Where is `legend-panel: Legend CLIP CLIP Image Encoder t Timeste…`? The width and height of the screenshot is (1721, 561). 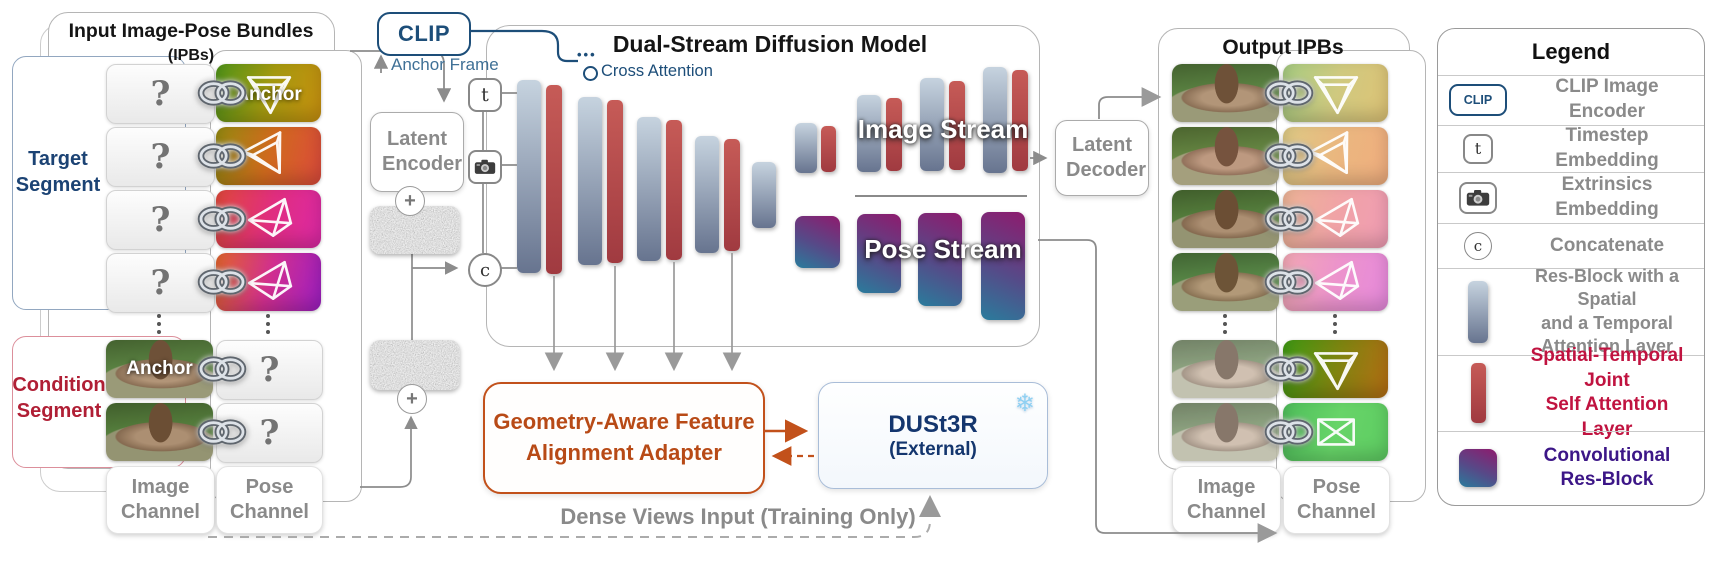 legend-panel: Legend CLIP CLIP Image Encoder t Timeste… is located at coordinates (1571, 267).